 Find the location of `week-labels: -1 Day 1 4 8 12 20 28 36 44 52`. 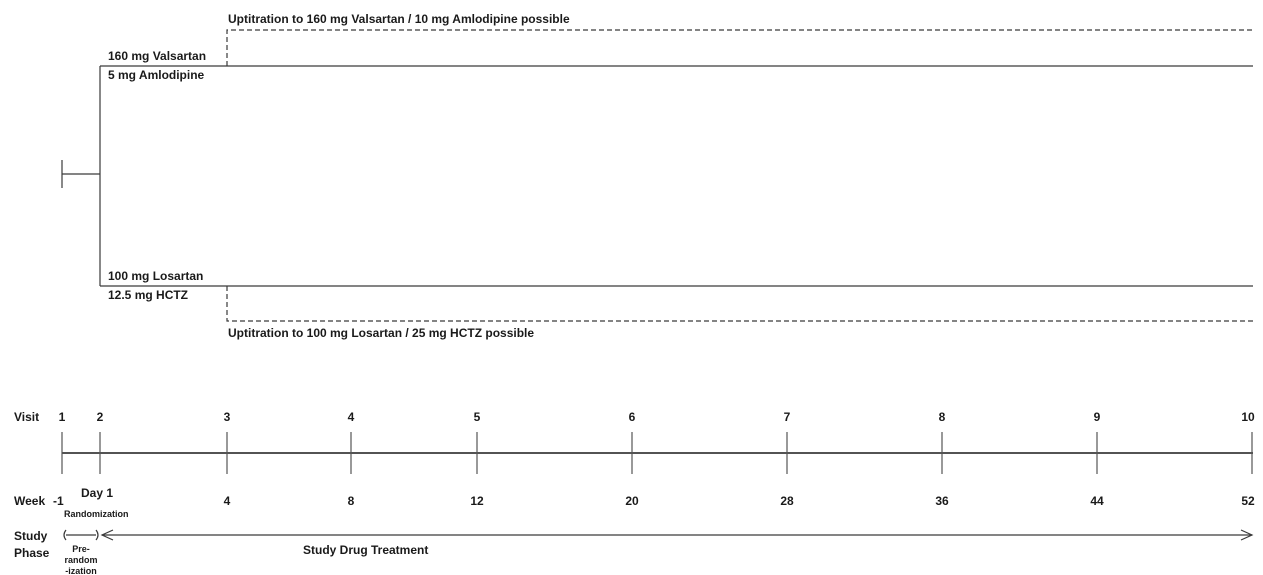

week-labels: -1 Day 1 4 8 12 20 28 36 44 52 is located at coordinates (654, 497).